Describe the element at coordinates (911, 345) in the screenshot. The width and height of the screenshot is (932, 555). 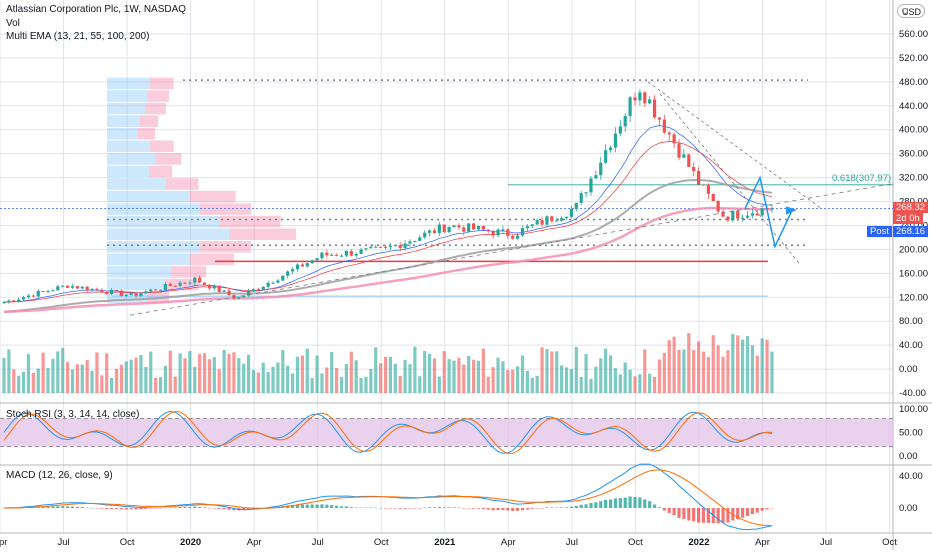
I see `price-axis-label: 40.00` at that location.